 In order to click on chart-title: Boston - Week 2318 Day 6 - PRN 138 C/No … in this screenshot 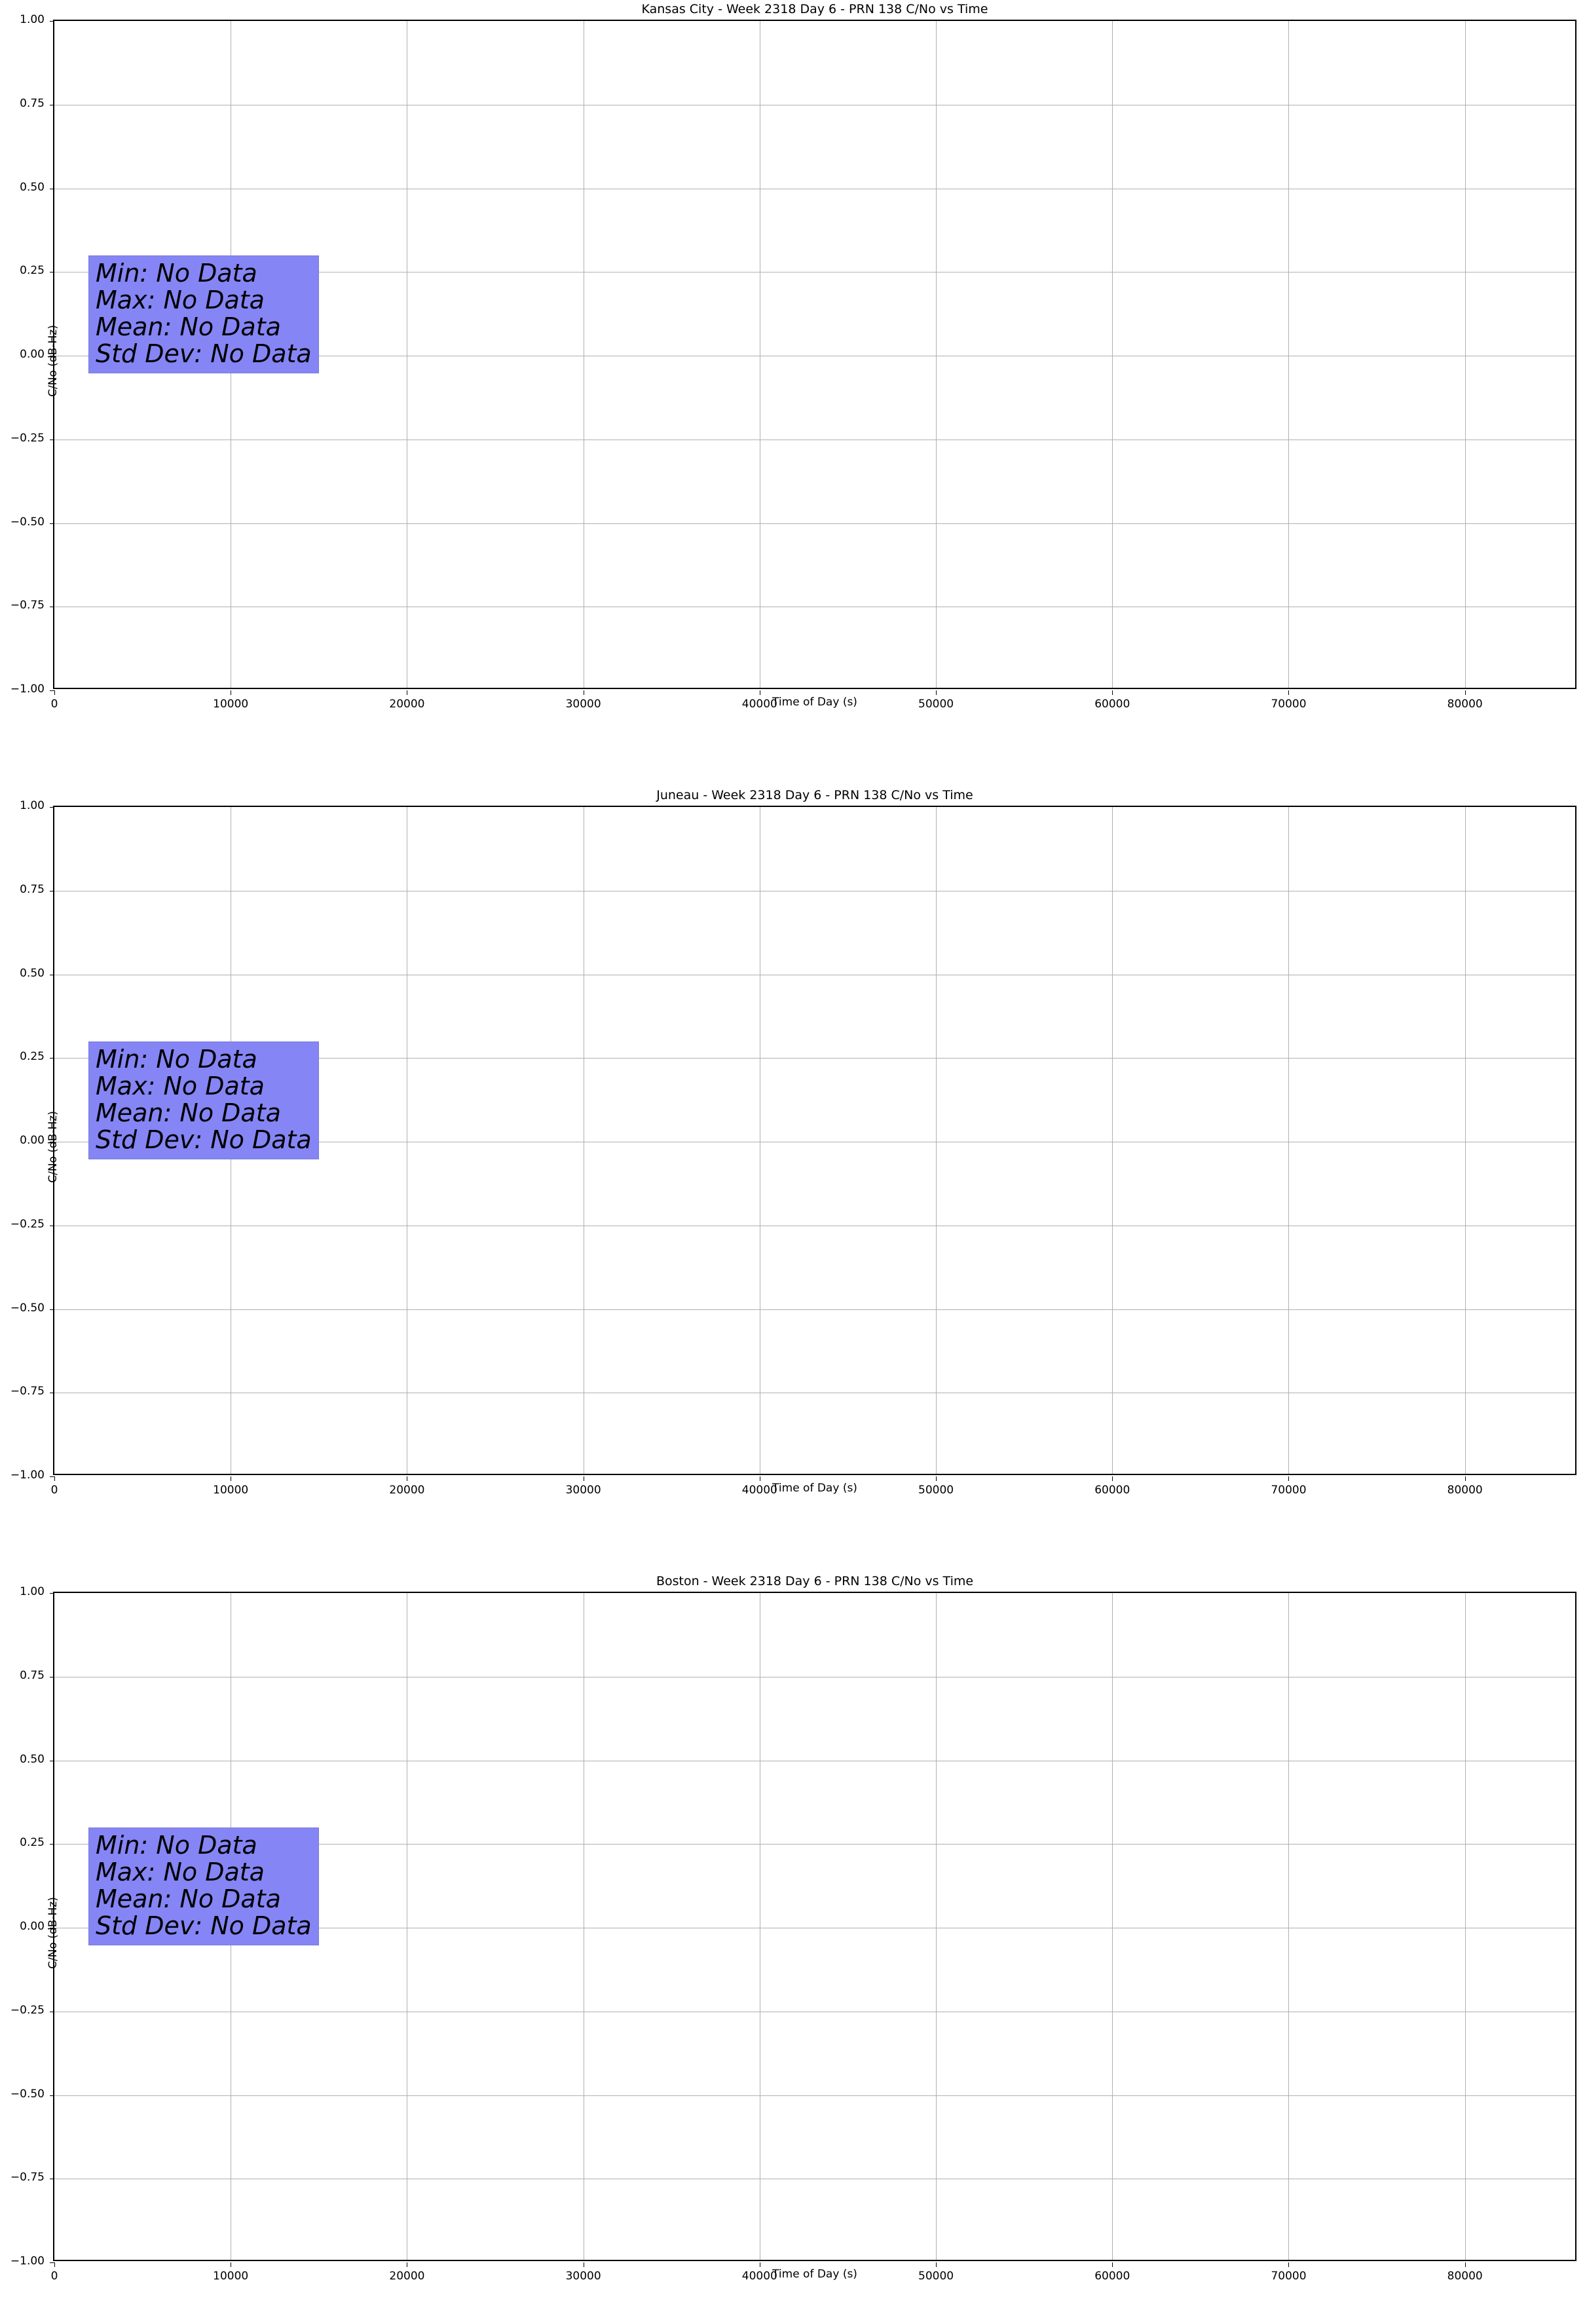, I will do `click(815, 1581)`.